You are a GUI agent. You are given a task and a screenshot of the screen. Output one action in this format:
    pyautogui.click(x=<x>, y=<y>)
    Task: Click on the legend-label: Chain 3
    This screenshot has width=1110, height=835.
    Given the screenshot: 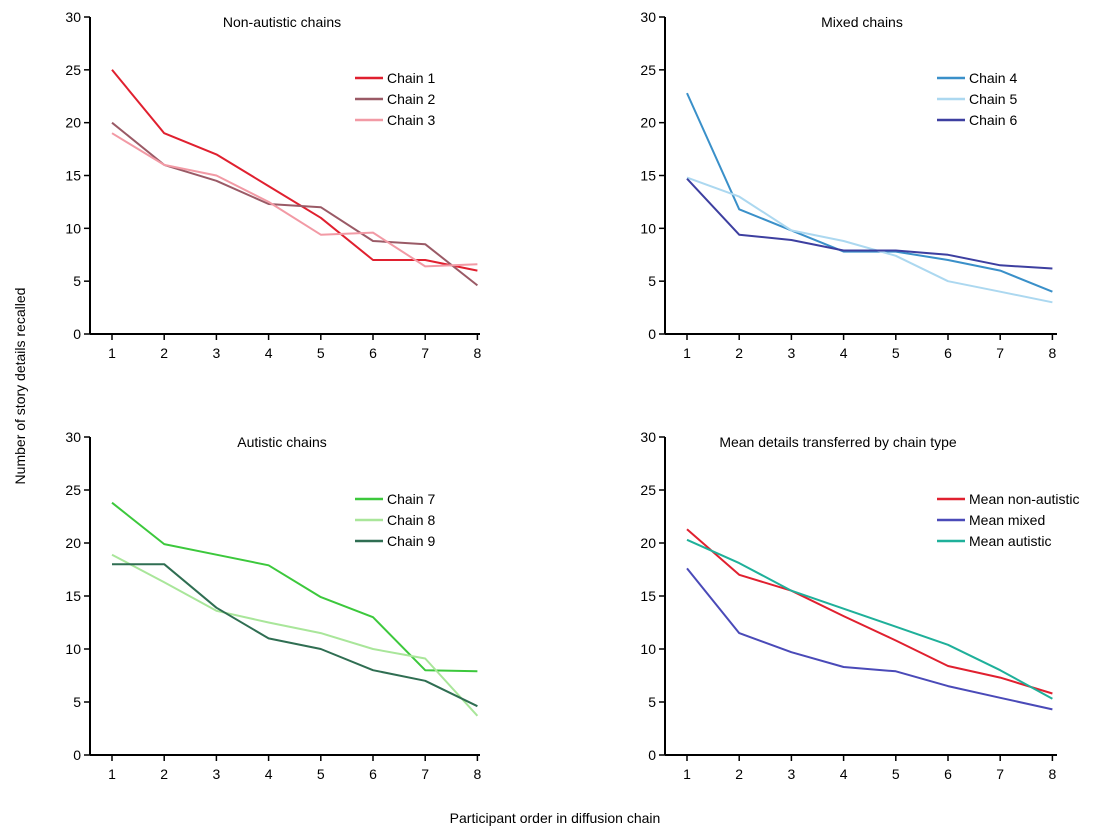 What is the action you would take?
    pyautogui.click(x=411, y=120)
    